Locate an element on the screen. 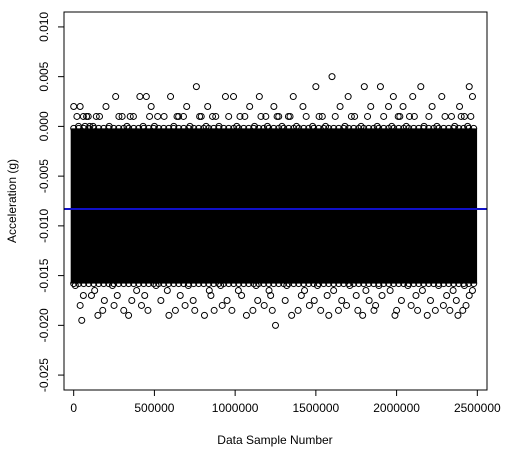 This screenshot has width=517, height=457. x-tick-label: 2500000 is located at coordinates (477, 408).